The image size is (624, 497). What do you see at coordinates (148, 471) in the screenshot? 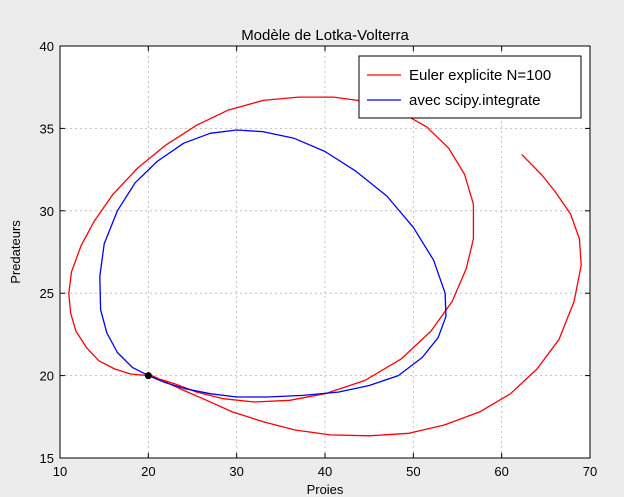
I see `x-tick-label: 20` at bounding box center [148, 471].